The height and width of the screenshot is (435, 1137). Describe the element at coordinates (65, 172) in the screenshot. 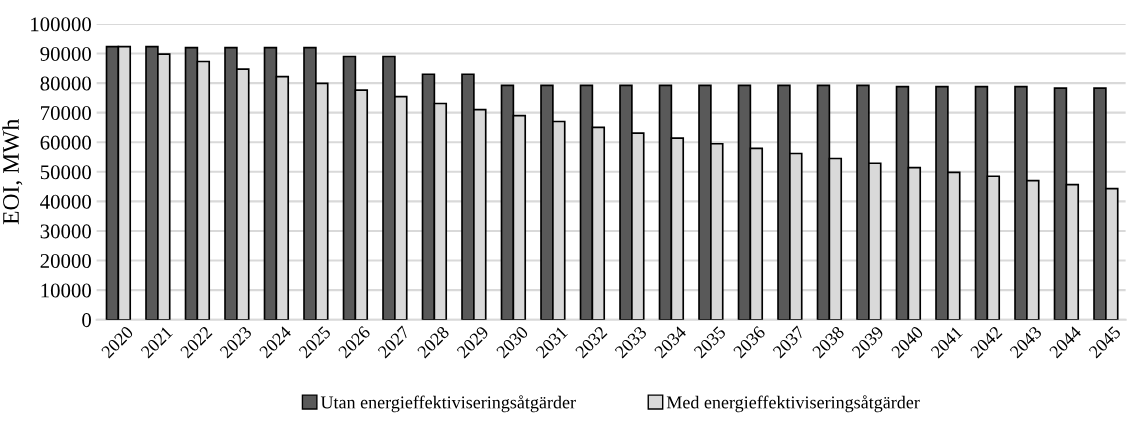

I see `y-tick-label: 50000` at that location.